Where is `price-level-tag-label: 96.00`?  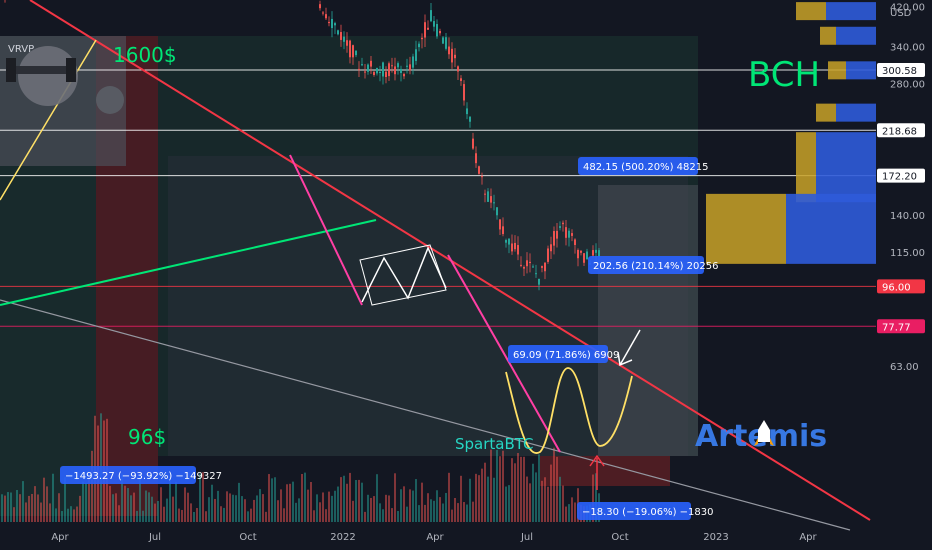
price-level-tag-label: 96.00 is located at coordinates (896, 287).